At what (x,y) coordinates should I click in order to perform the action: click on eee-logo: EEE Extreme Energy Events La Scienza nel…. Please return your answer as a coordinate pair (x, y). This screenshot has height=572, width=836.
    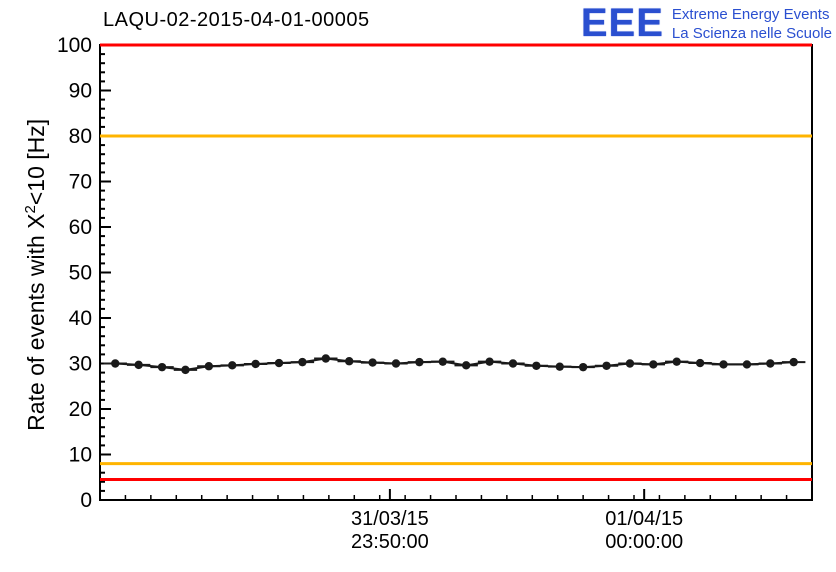
    Looking at the image, I should click on (706, 23).